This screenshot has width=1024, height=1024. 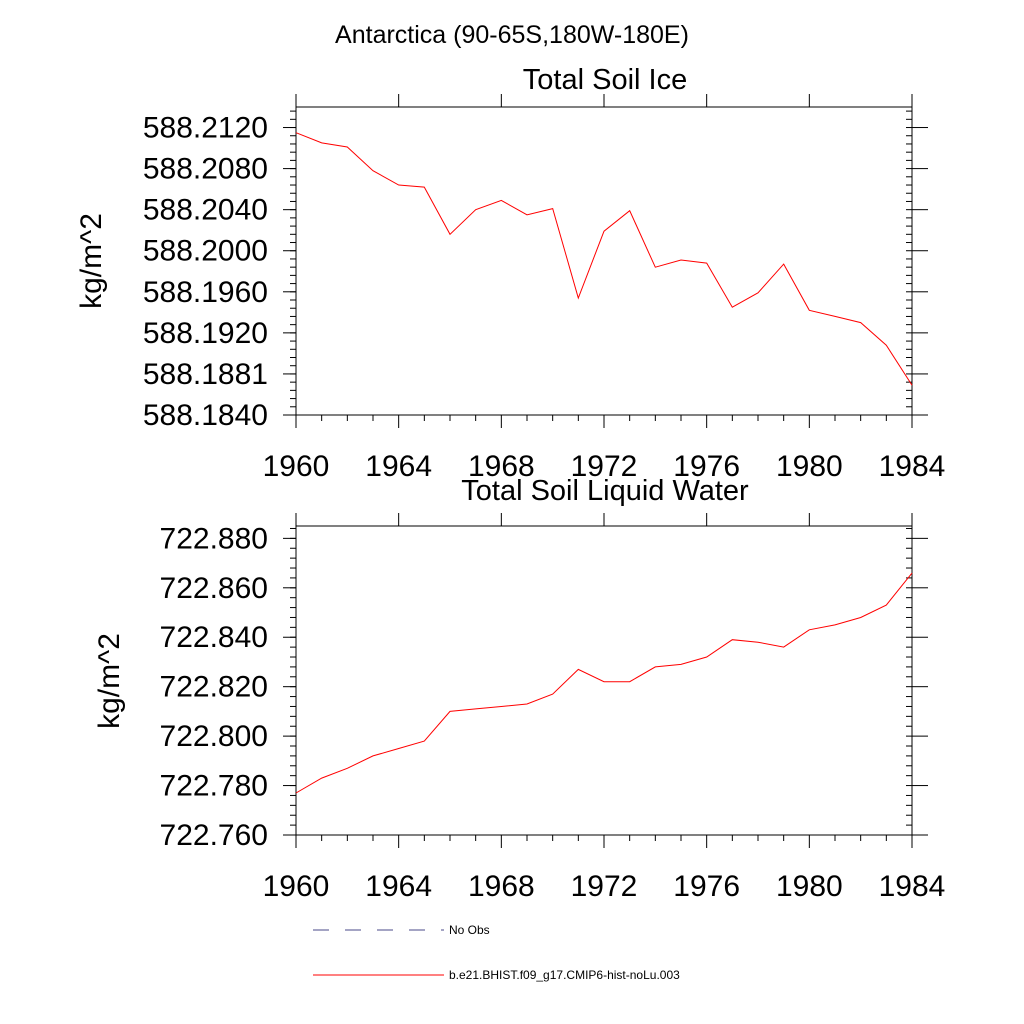 I want to click on legend-label: b.e21.BHIST.f09_g17.CMIP6-hist-noLu.003, so click(x=564, y=975).